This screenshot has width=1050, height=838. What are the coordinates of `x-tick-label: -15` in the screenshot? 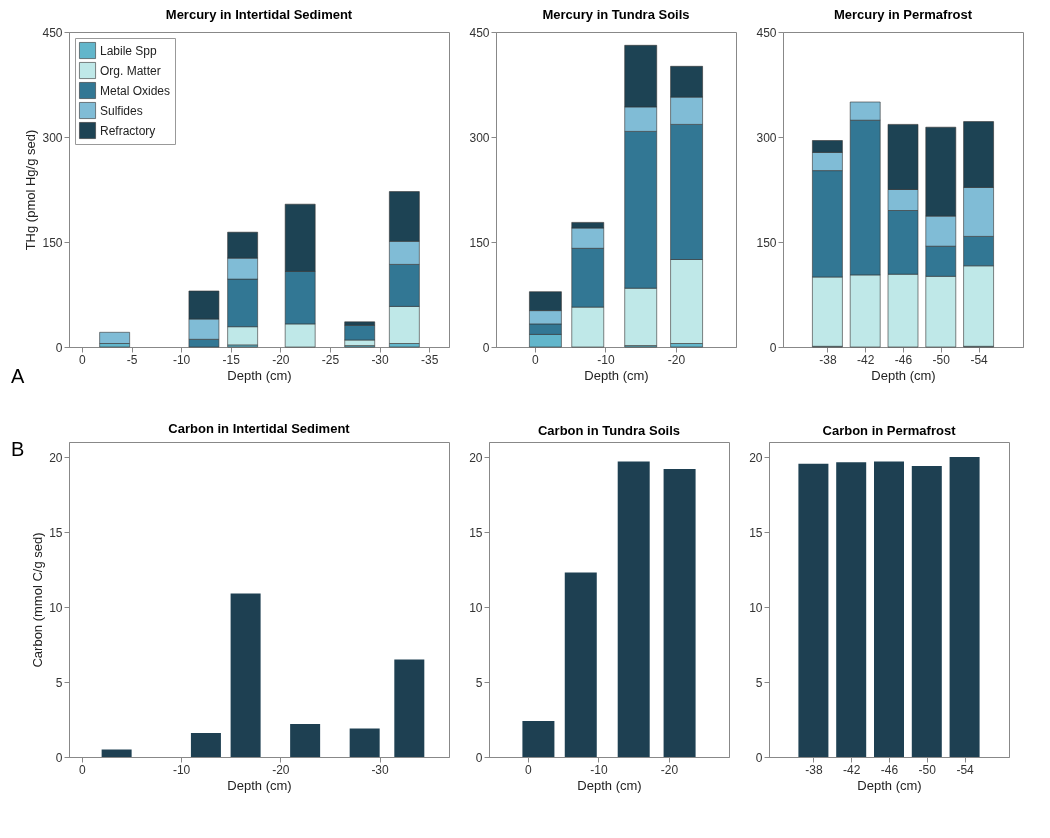 It's located at (231, 359).